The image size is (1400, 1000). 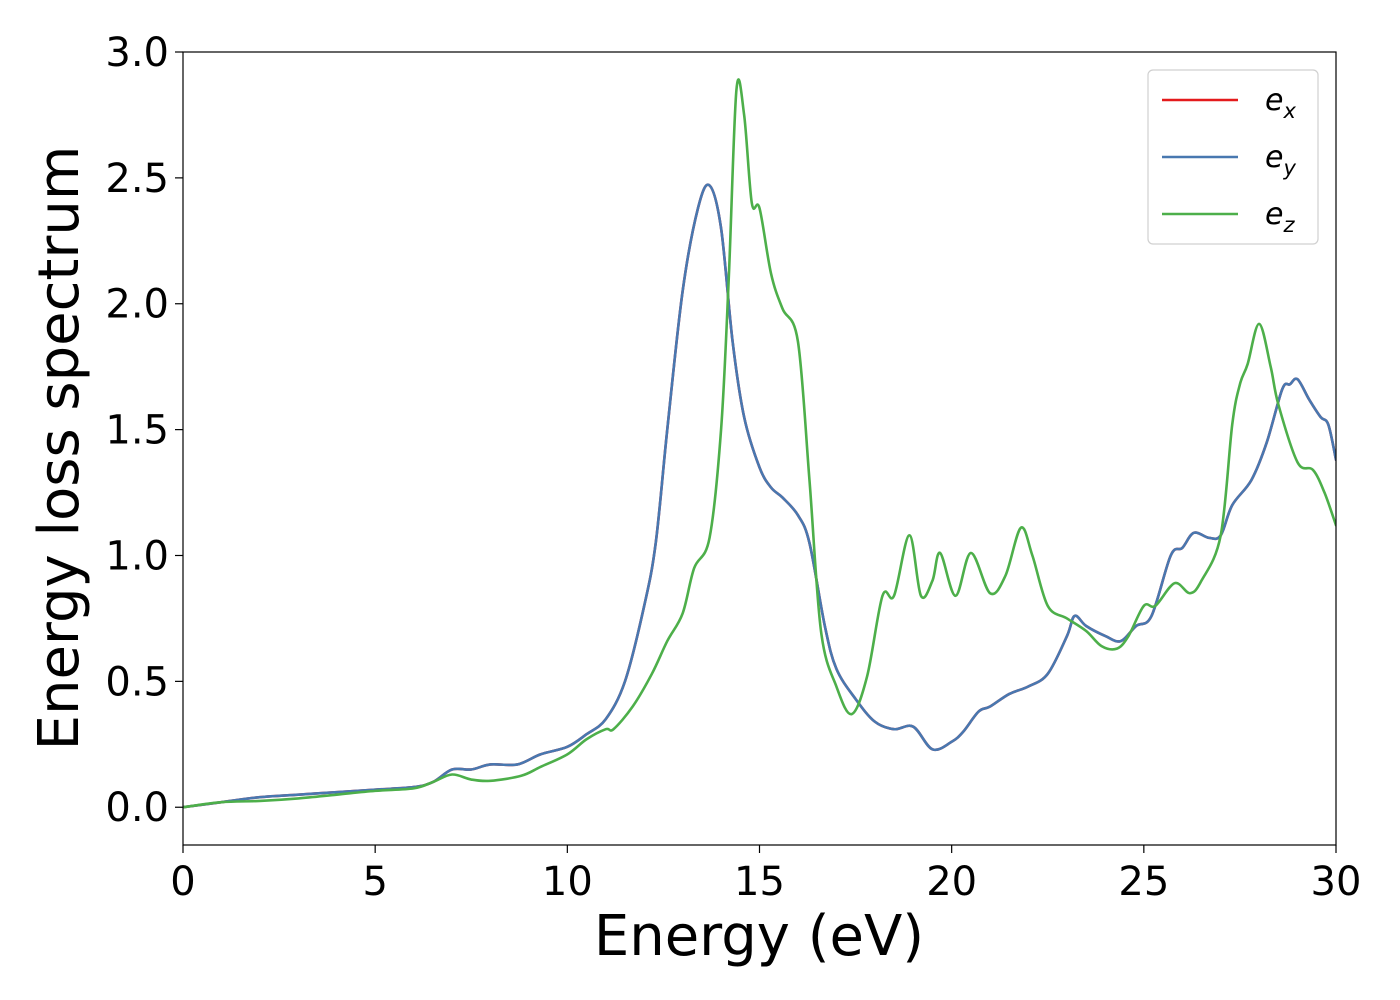 I want to click on y-tick-label: 0.5, so click(x=137, y=682).